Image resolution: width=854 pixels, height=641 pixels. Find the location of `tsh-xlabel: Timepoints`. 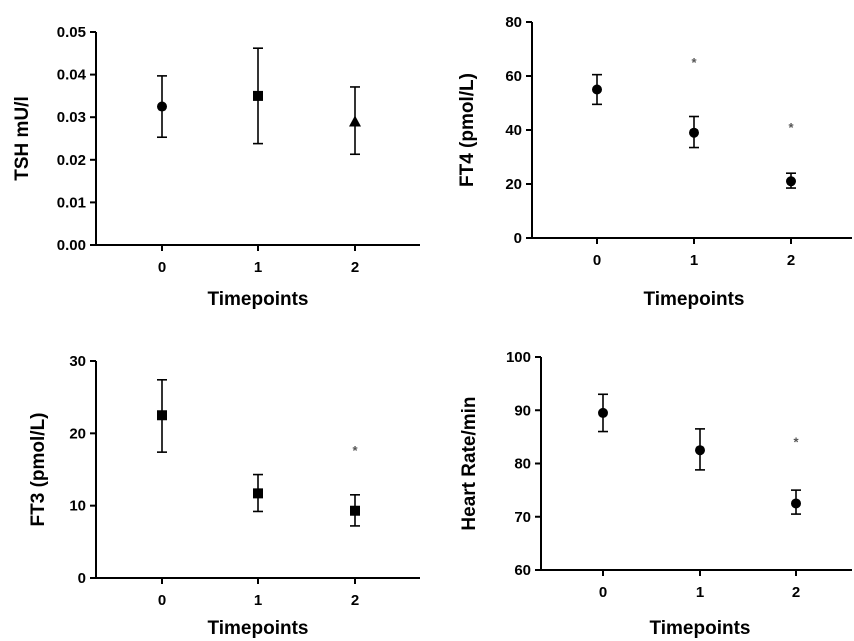

tsh-xlabel: Timepoints is located at coordinates (258, 299).